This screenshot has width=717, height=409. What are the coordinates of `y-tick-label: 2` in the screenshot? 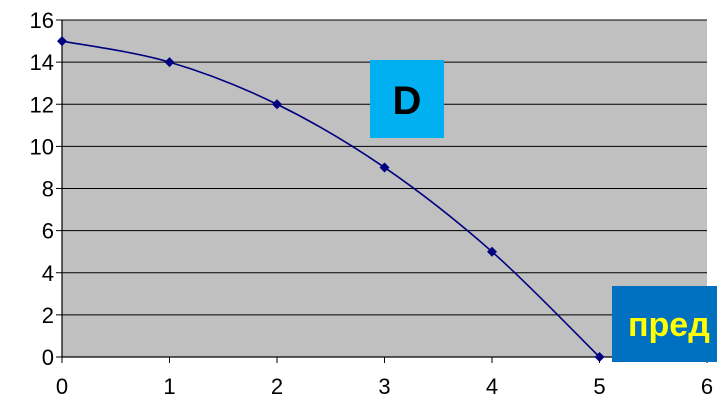 It's located at (48, 315).